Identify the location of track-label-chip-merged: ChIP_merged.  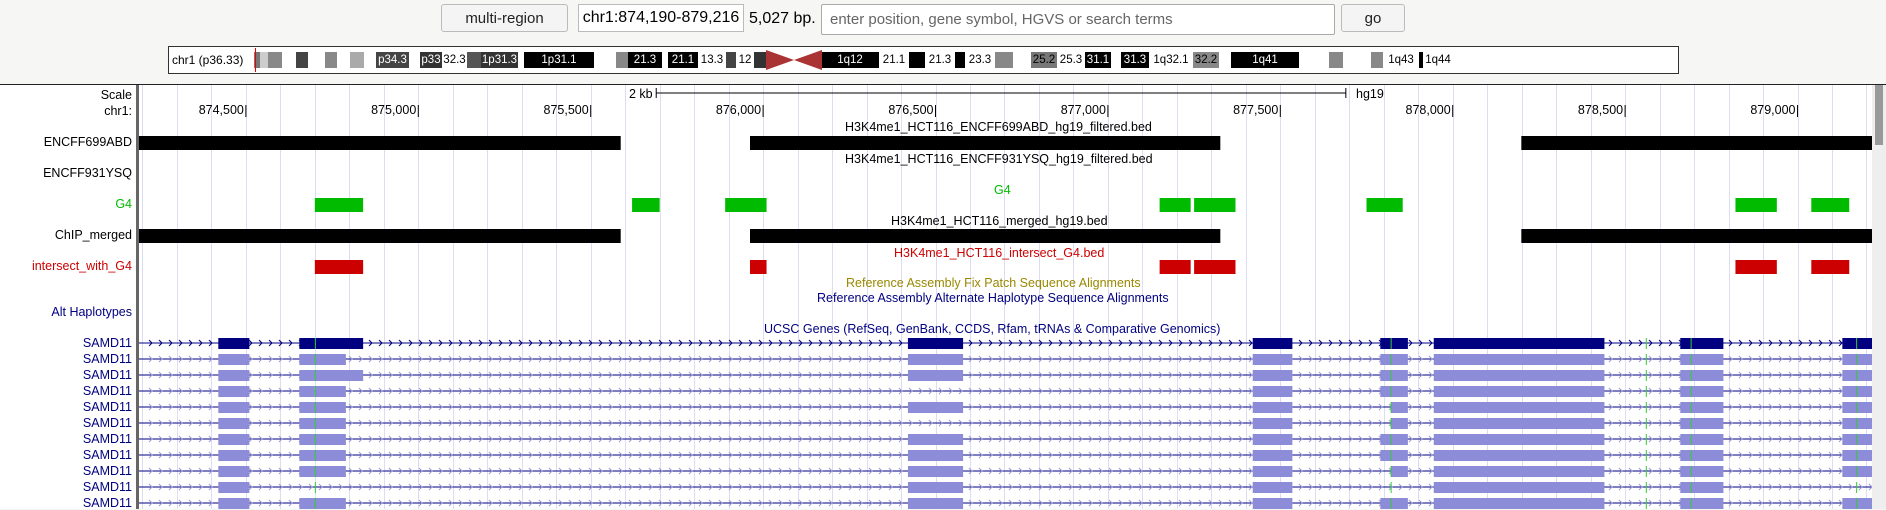
(93, 235).